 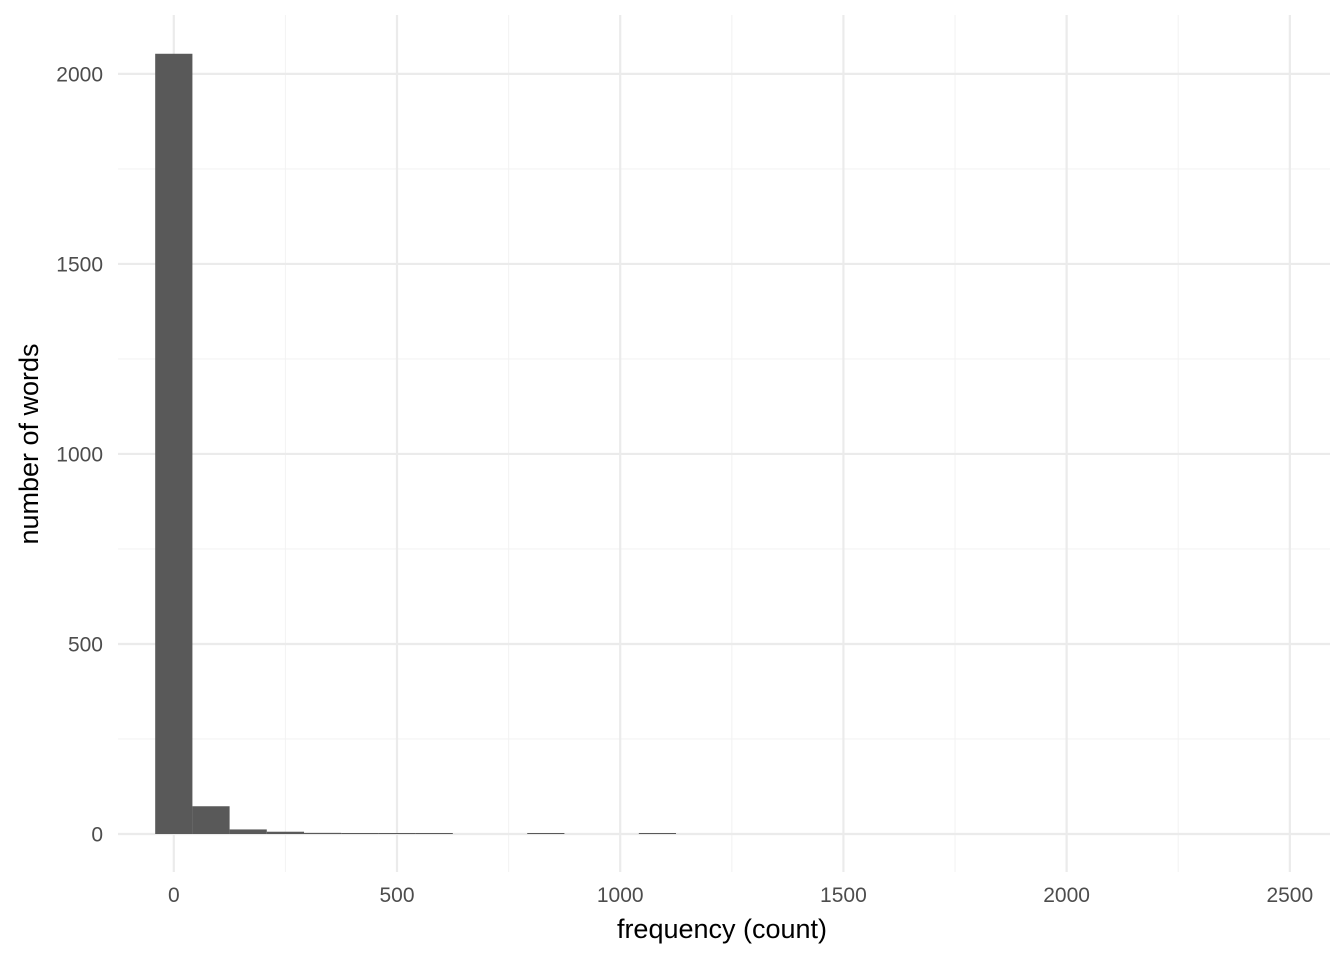 I want to click on x-tick-label-4: 2000, so click(x=1066, y=895).